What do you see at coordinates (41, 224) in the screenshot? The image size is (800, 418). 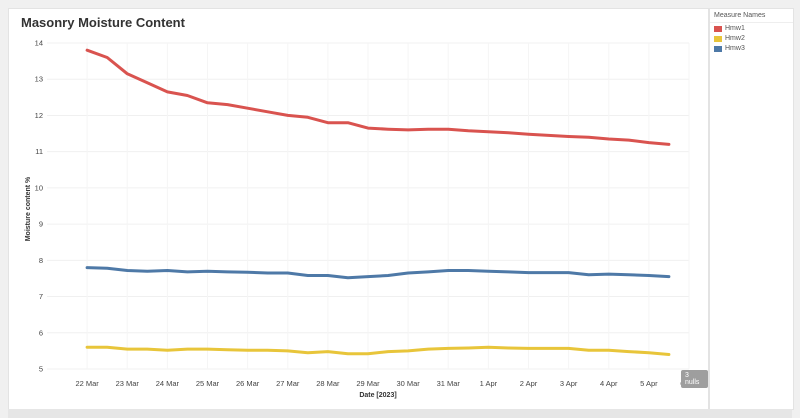 I see `y-tick-label: 9` at bounding box center [41, 224].